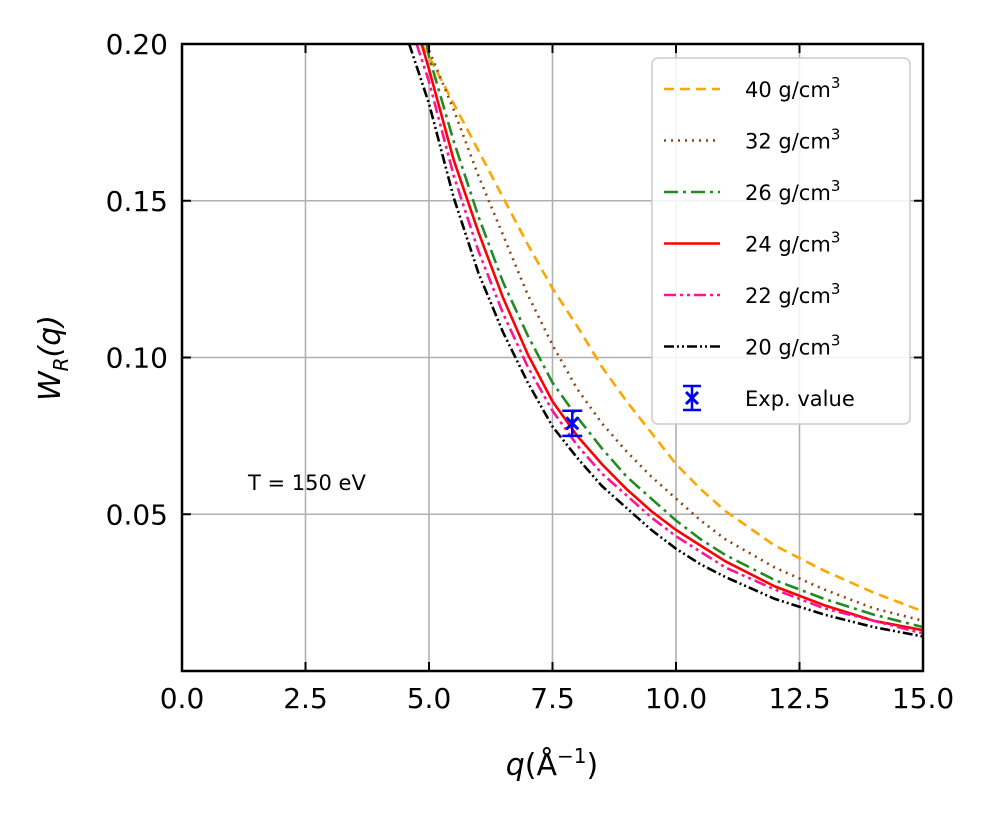 The width and height of the screenshot is (996, 816). Describe the element at coordinates (137, 514) in the screenshot. I see `y-tick-label: 0.05` at that location.